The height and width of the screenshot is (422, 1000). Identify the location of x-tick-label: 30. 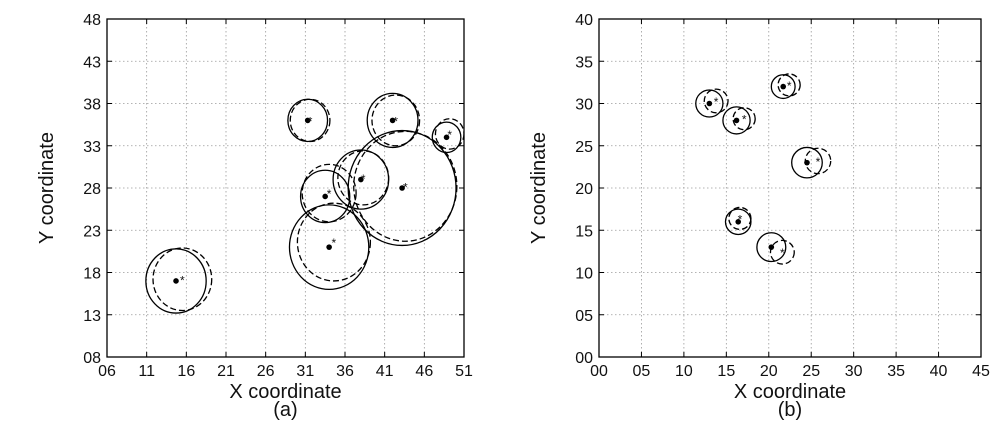
(854, 371).